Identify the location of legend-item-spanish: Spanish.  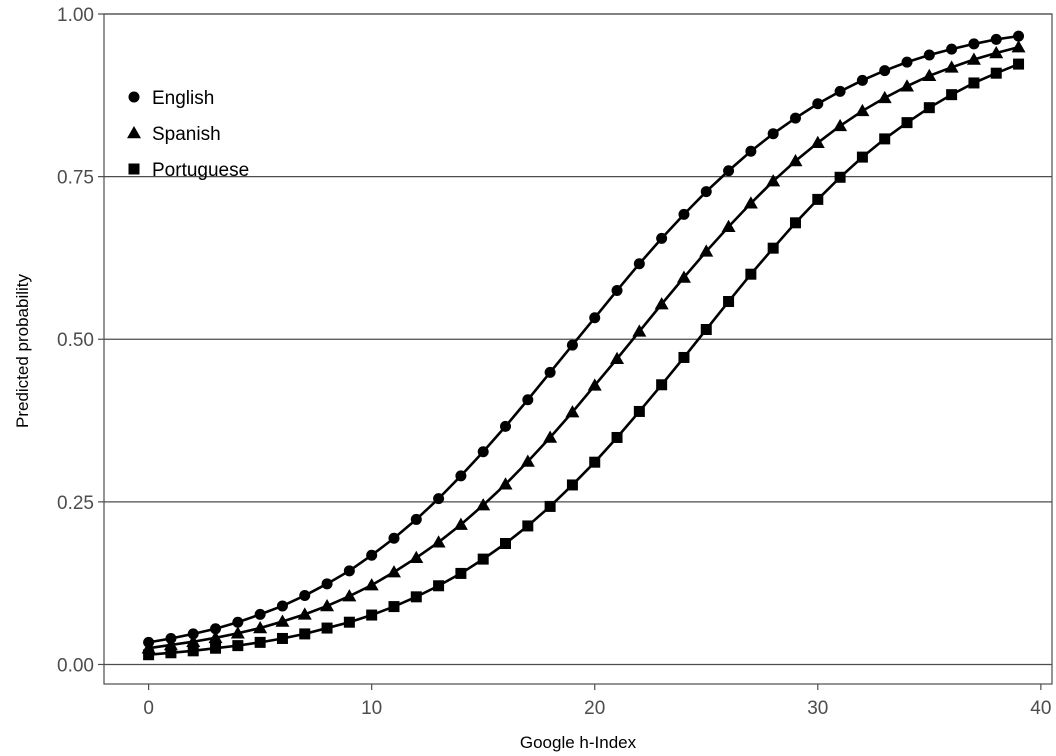
(174, 134).